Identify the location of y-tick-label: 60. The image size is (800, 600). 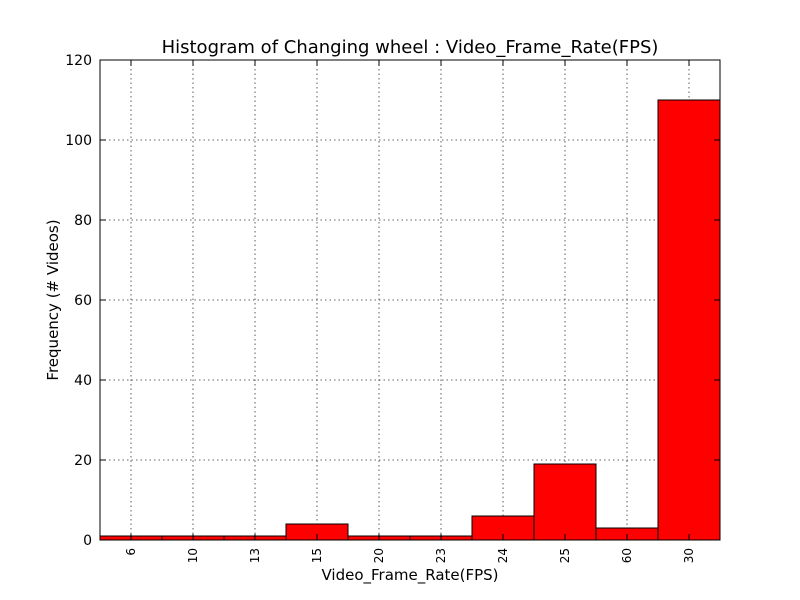
(83, 301).